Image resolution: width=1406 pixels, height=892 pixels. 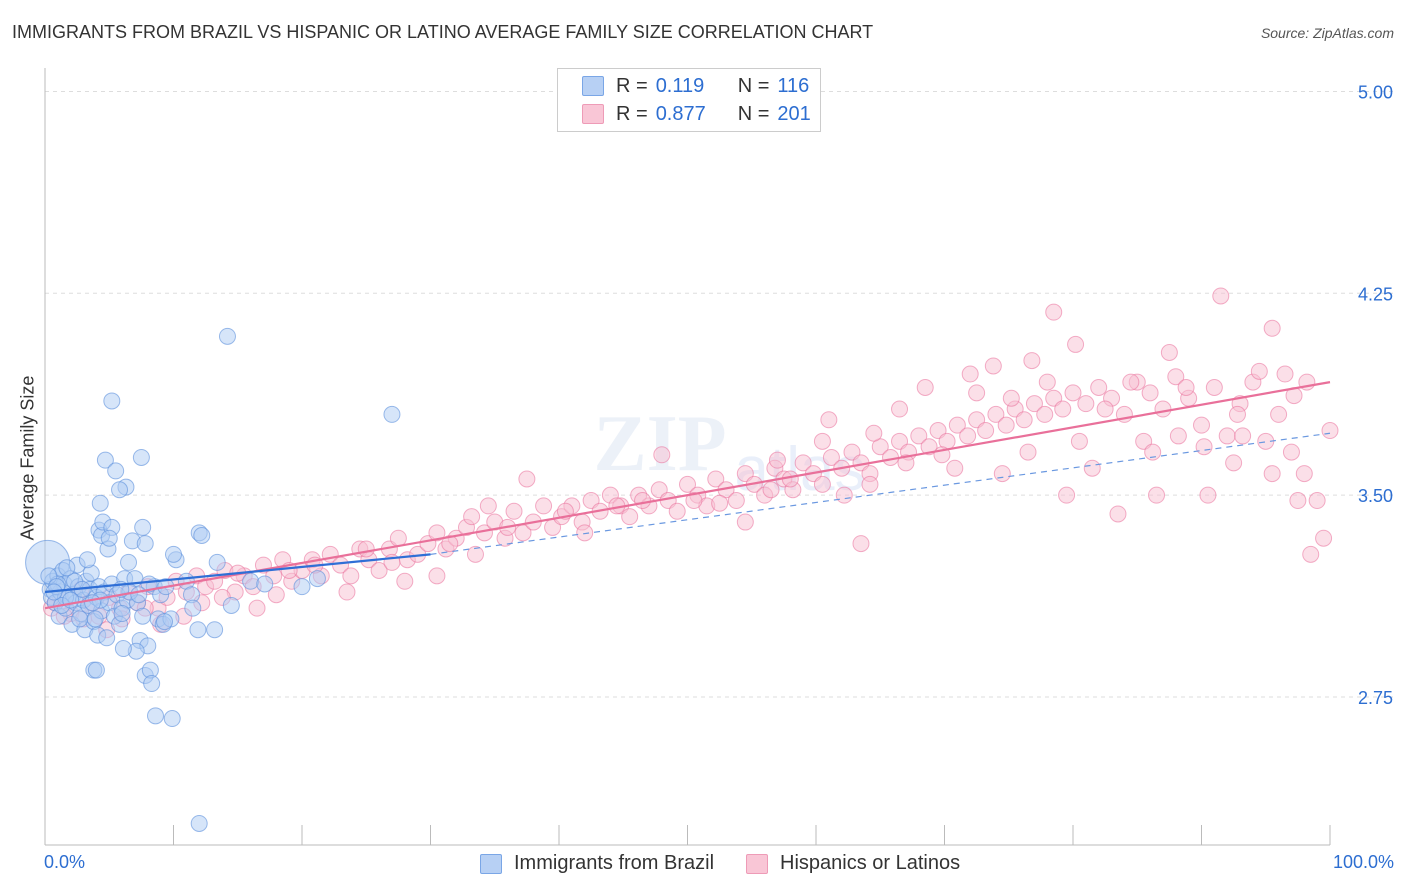 I want to click on stats-legend: R = 0.119 N = 116 R = 0.877 N = 201, so click(x=689, y=100).